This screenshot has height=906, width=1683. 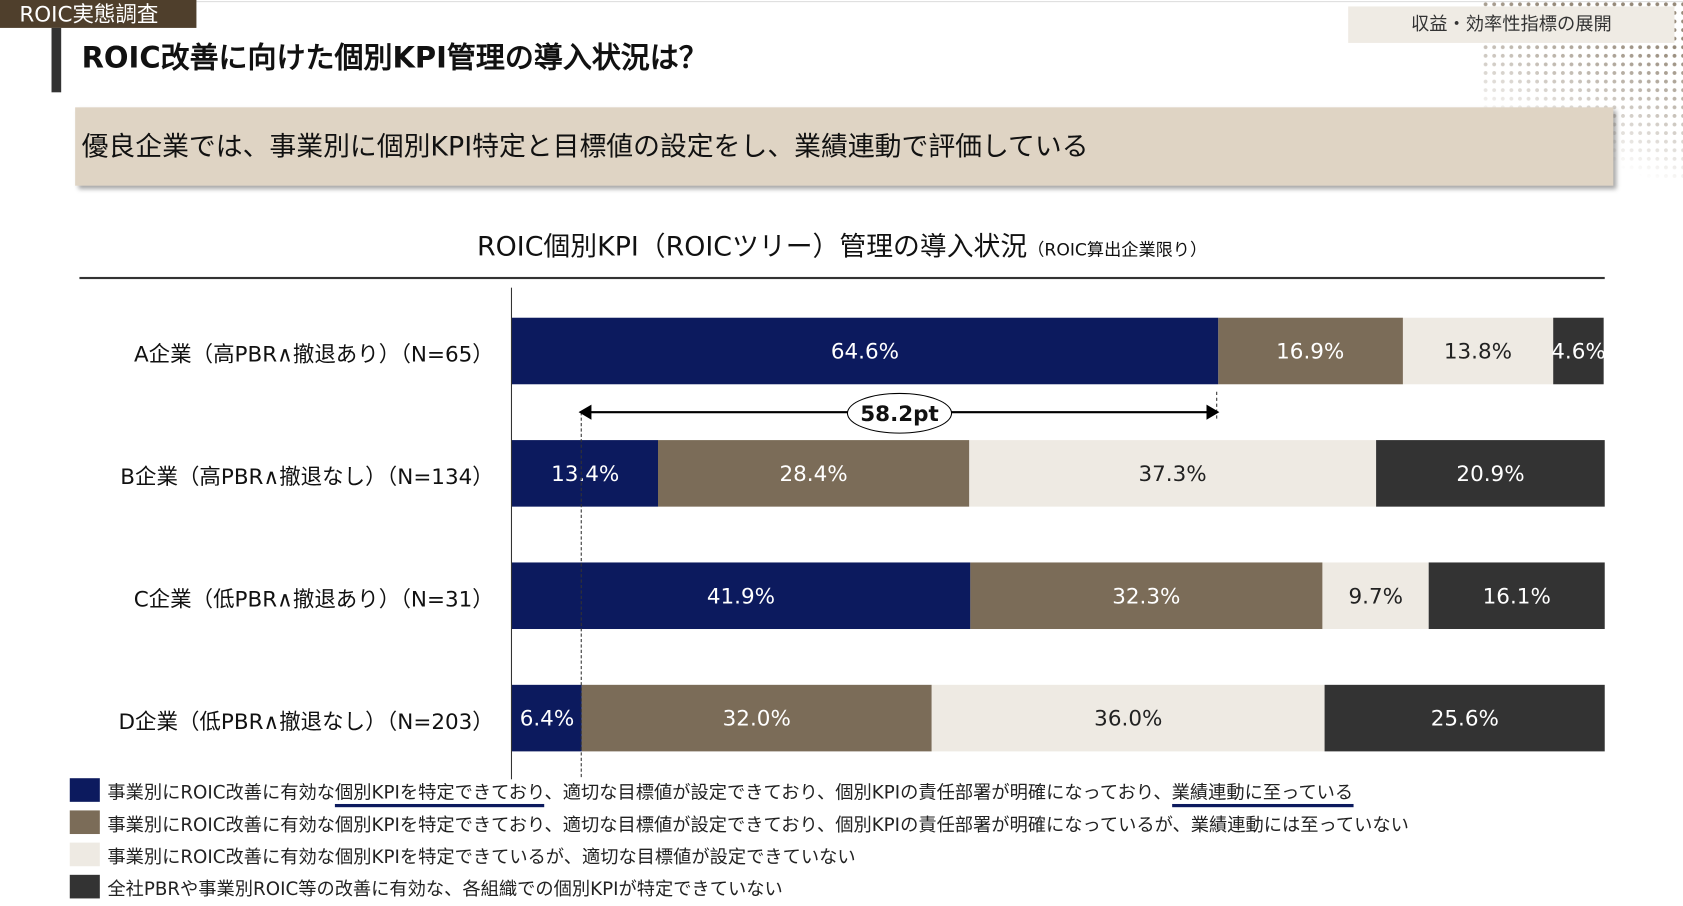 I want to click on data-label: 64.6%, so click(x=865, y=351).